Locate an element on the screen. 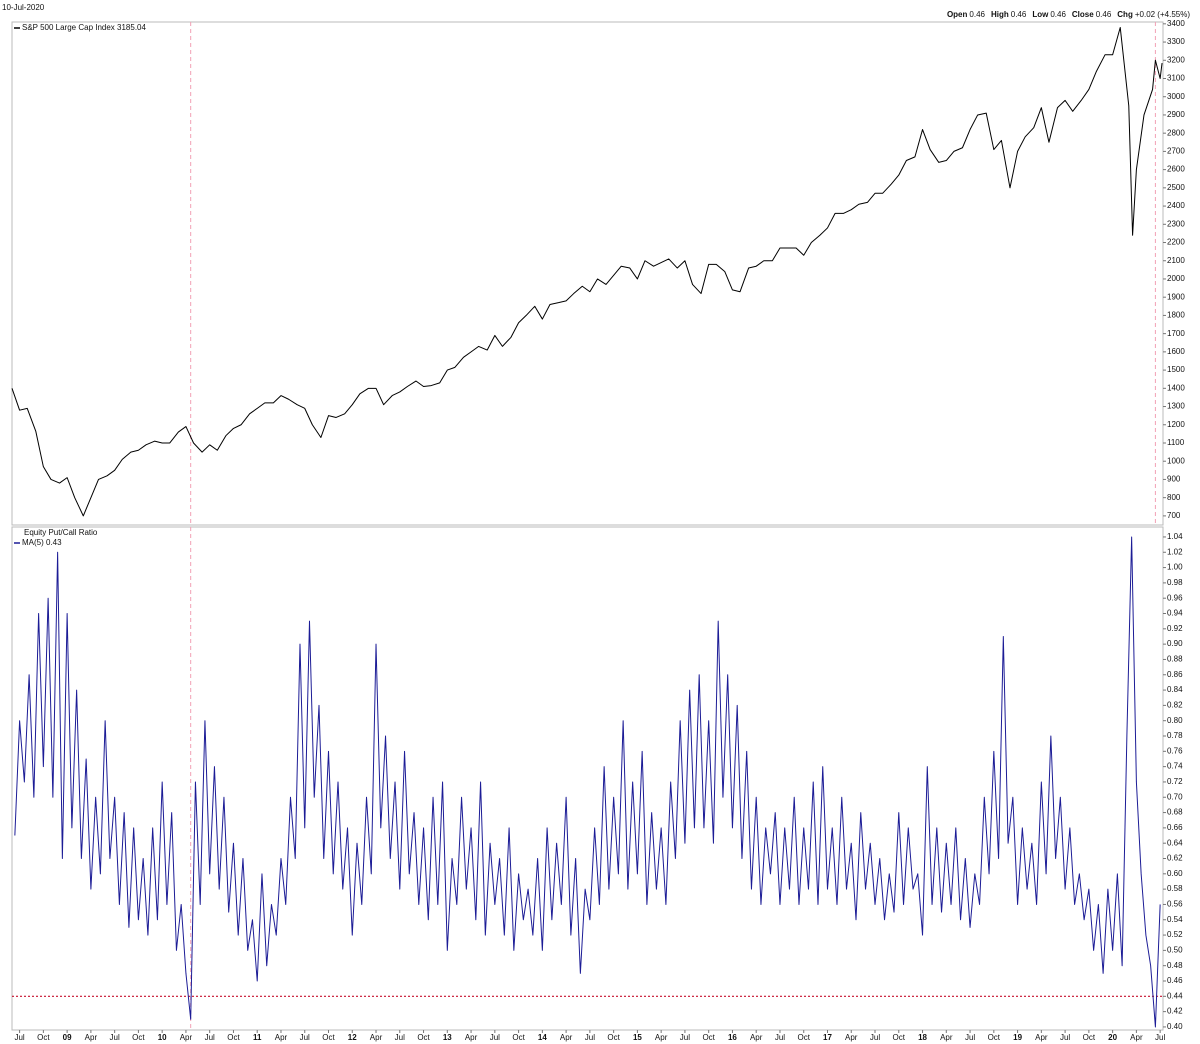  y-tick-label: 0.62 is located at coordinates (1175, 858).